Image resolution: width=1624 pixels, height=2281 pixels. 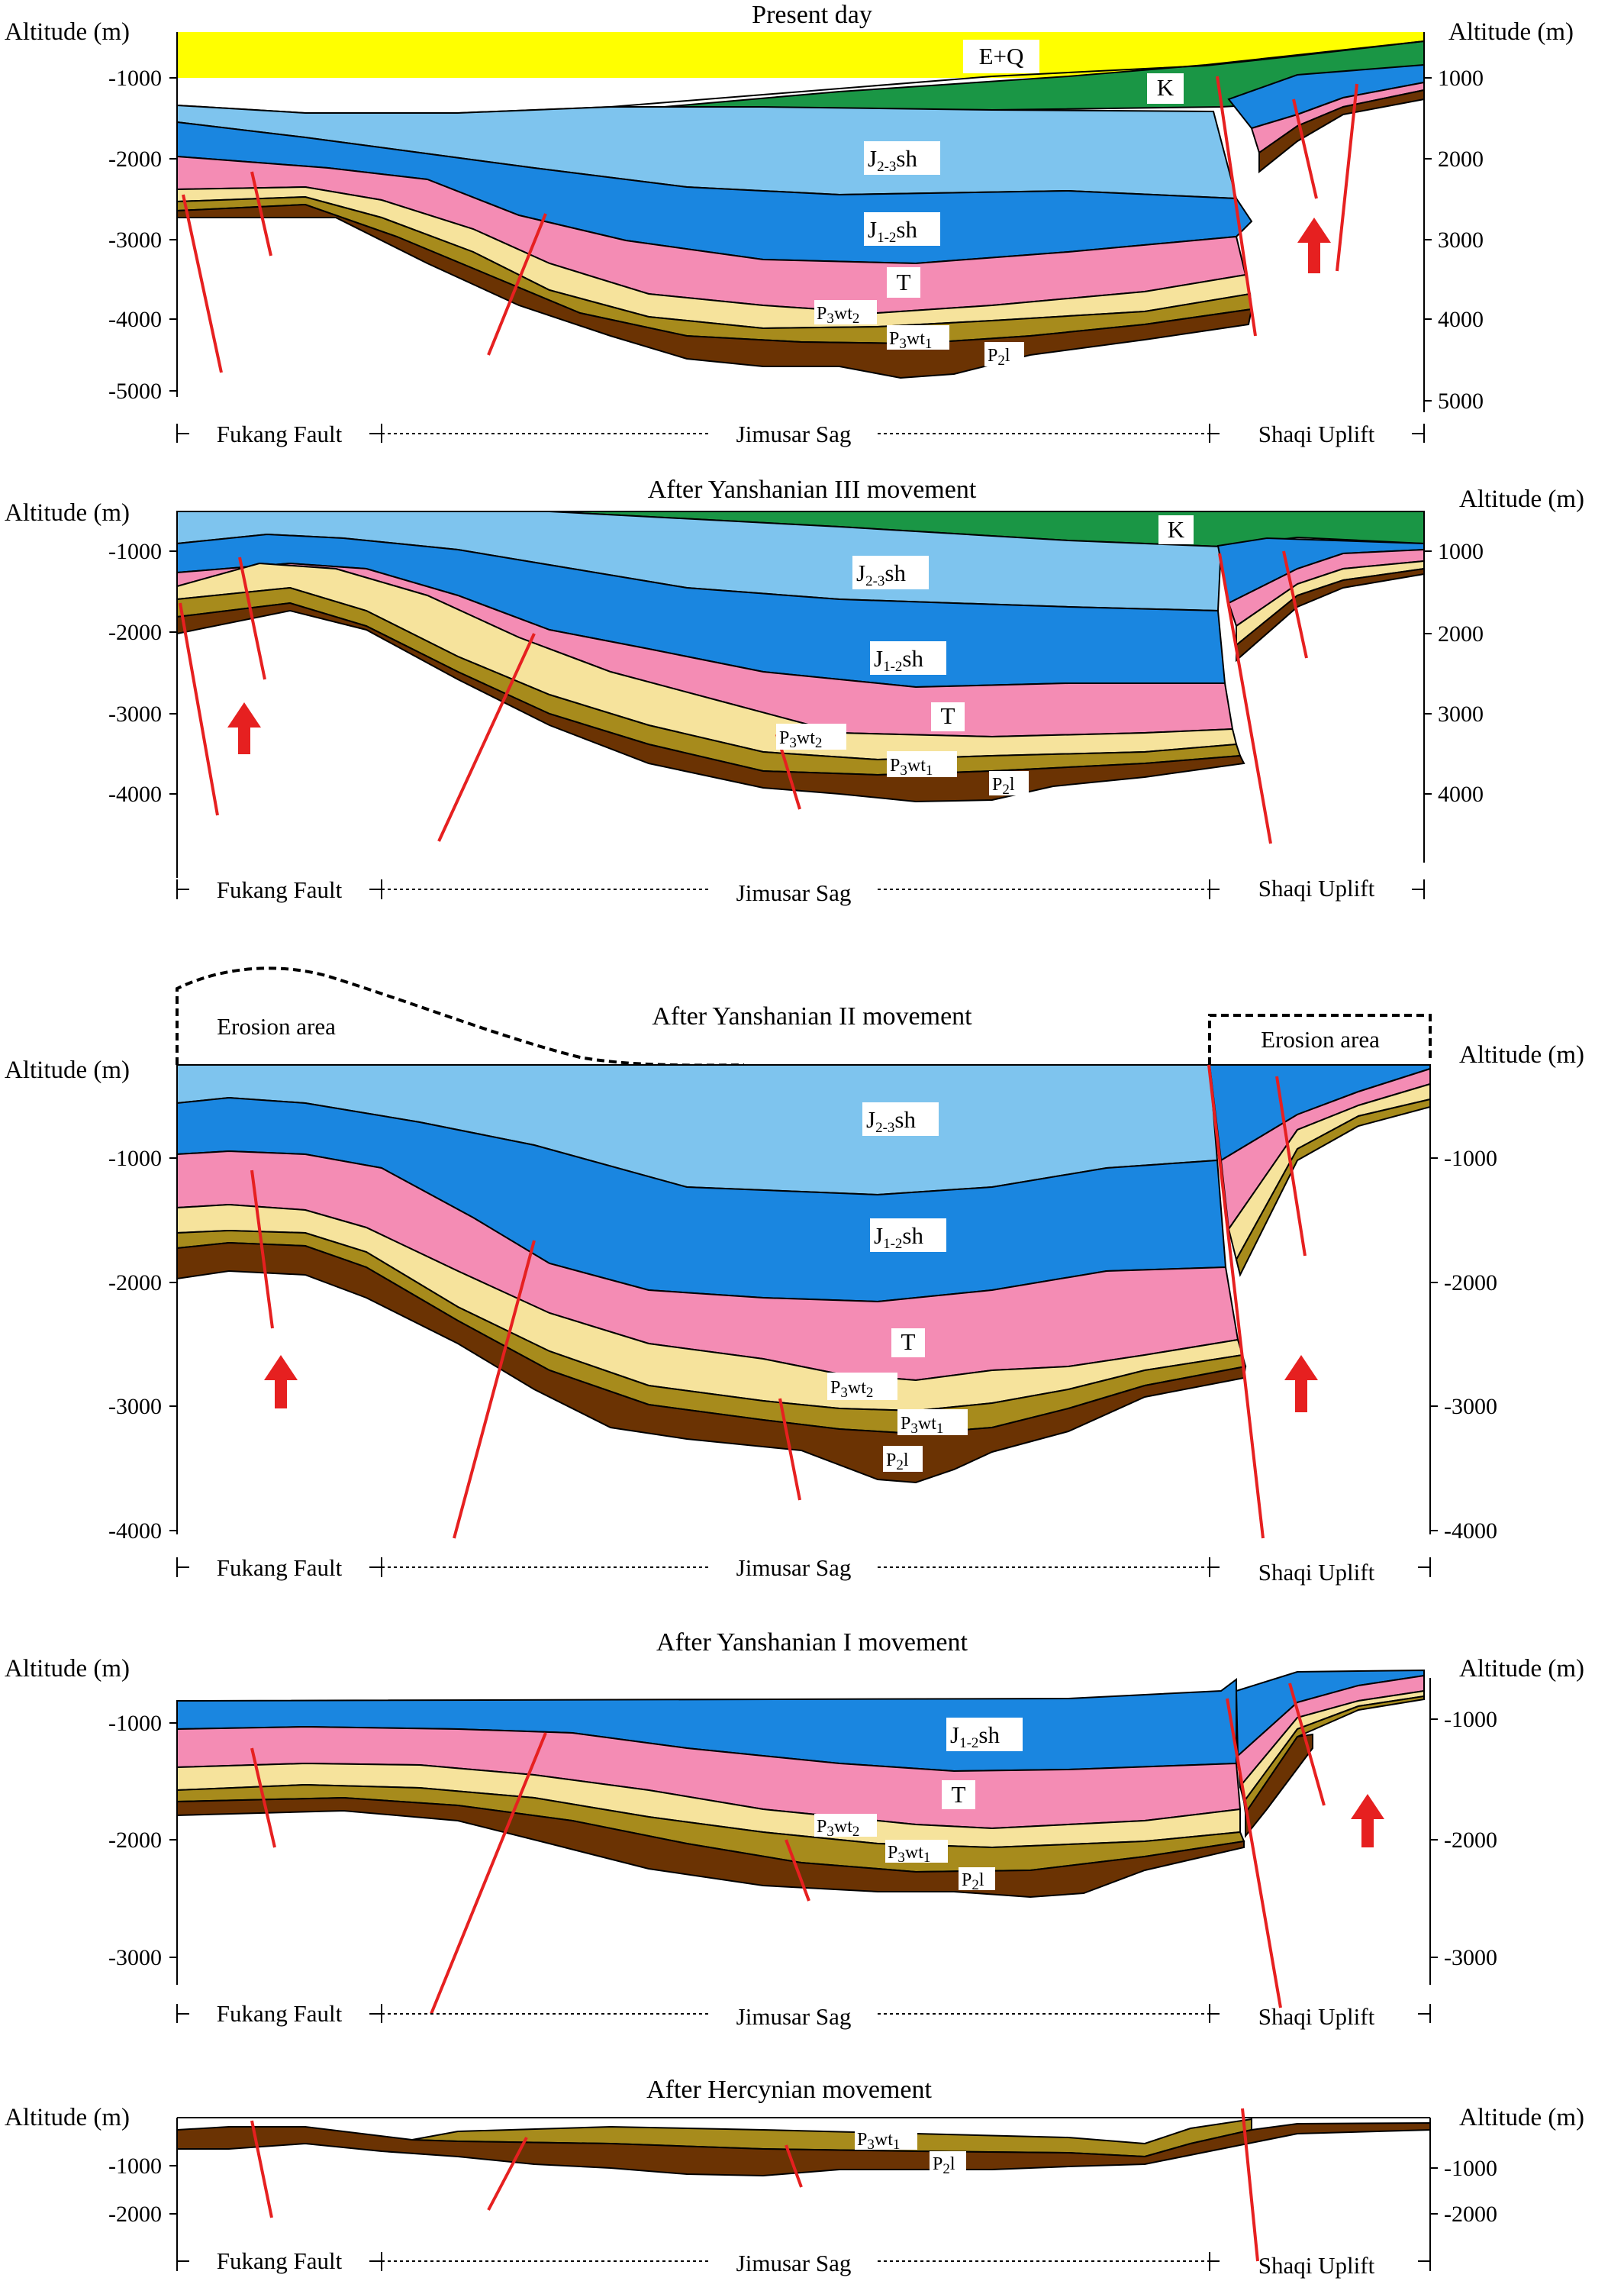 What do you see at coordinates (1001, 56) in the screenshot?
I see `layer-label-E-Q: E+Q` at bounding box center [1001, 56].